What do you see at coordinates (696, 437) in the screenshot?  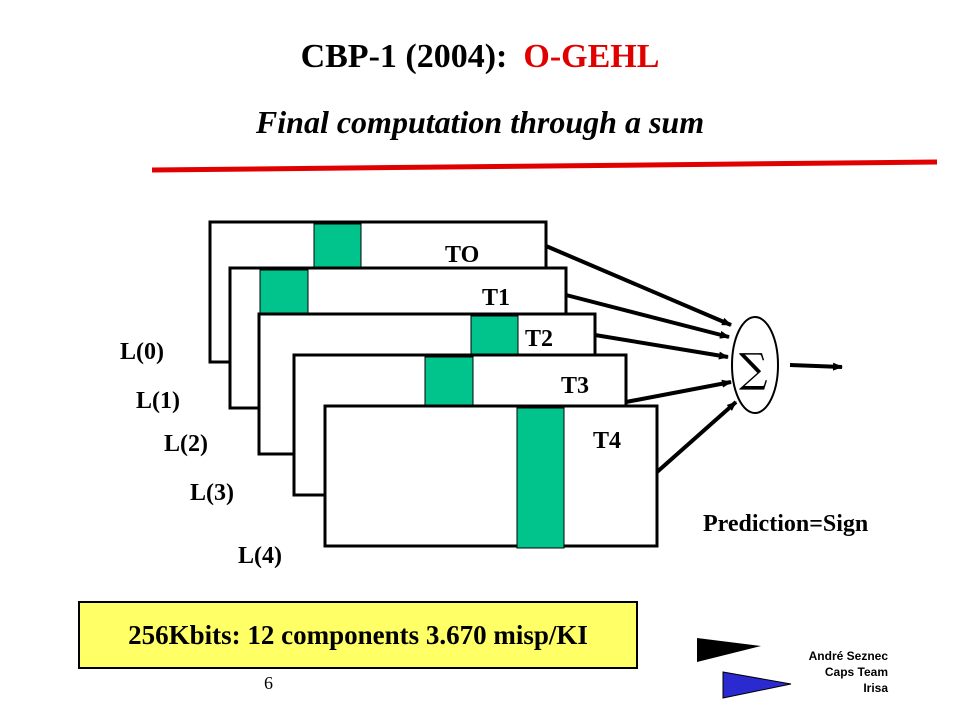 I see `arrow-t4-to-adder` at bounding box center [696, 437].